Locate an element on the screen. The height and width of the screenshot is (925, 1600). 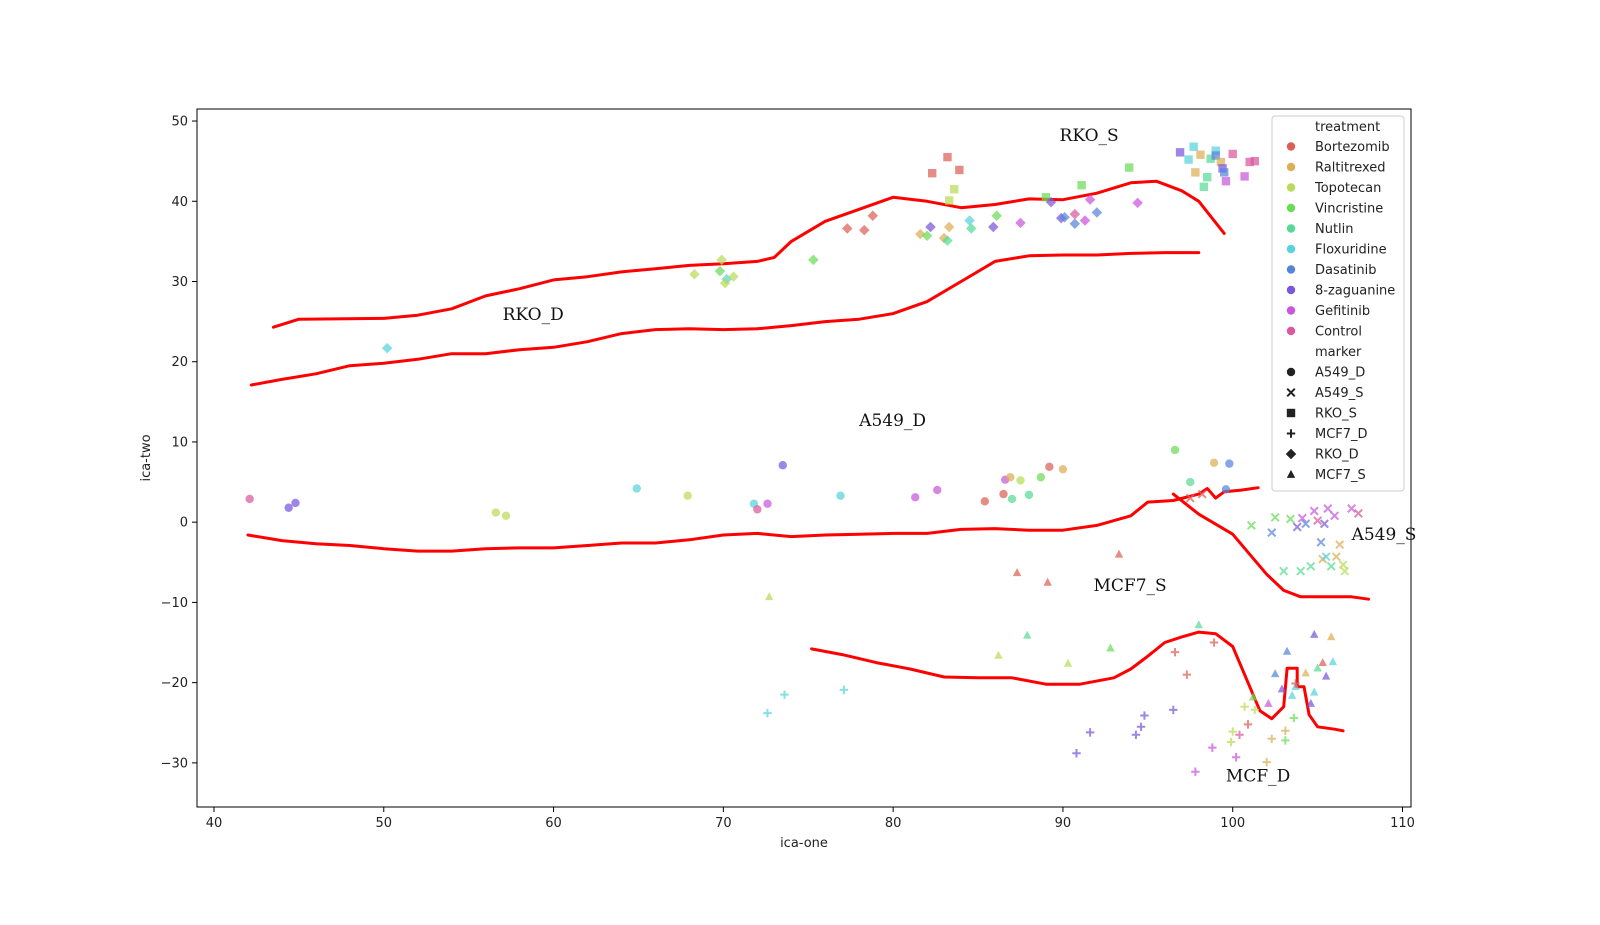
boundary-mcf7-s-d is located at coordinates (1077, 681).